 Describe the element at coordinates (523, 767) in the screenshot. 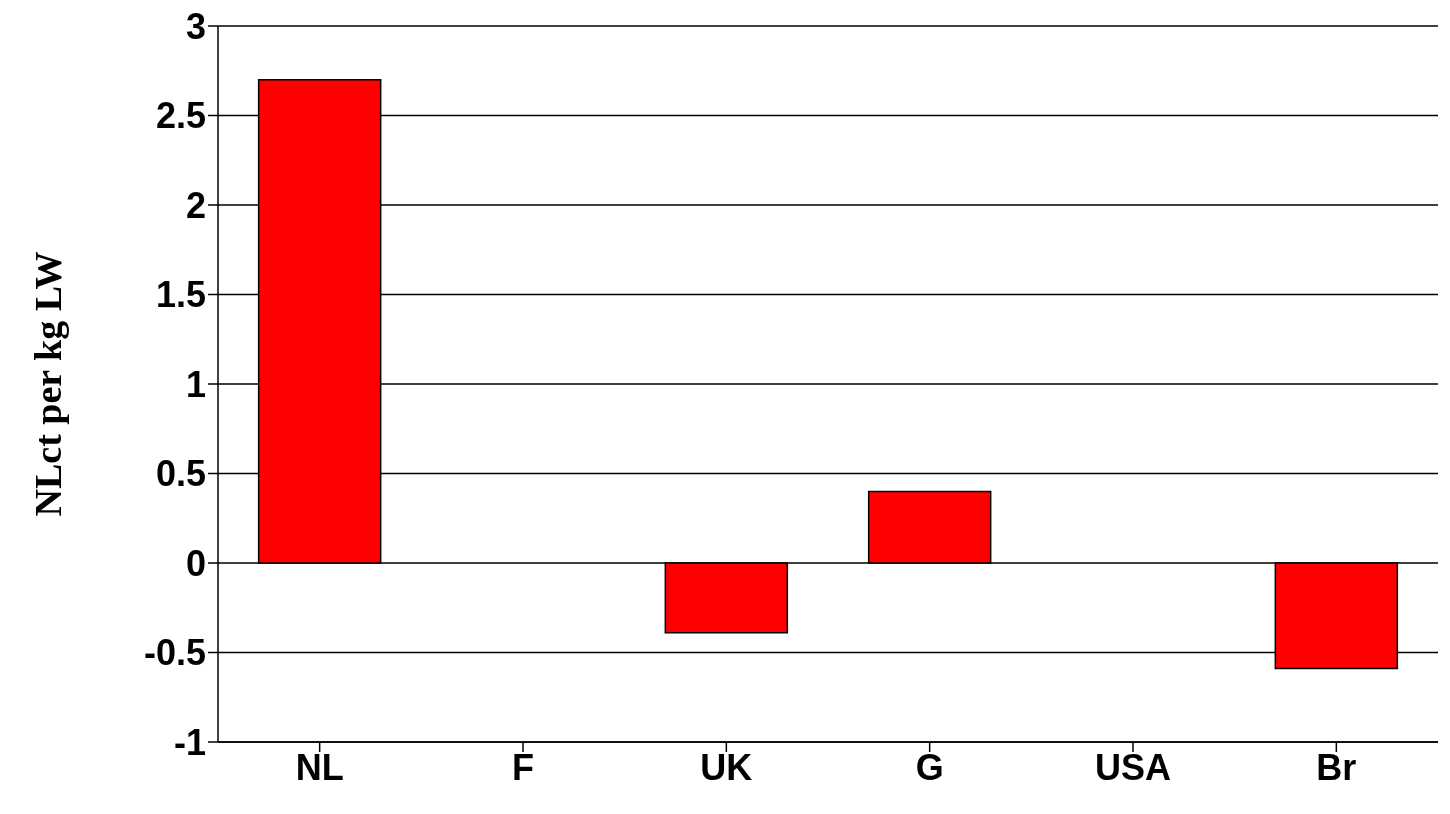

I see `x-tick-label: F` at that location.